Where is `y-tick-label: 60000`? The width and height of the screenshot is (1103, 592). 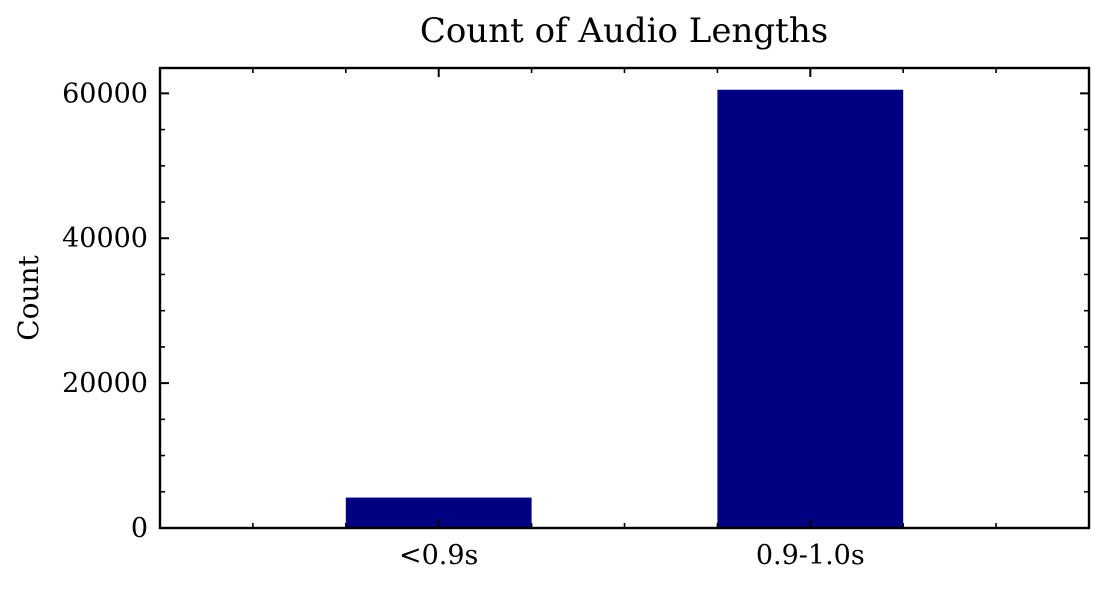 y-tick-label: 60000 is located at coordinates (105, 93).